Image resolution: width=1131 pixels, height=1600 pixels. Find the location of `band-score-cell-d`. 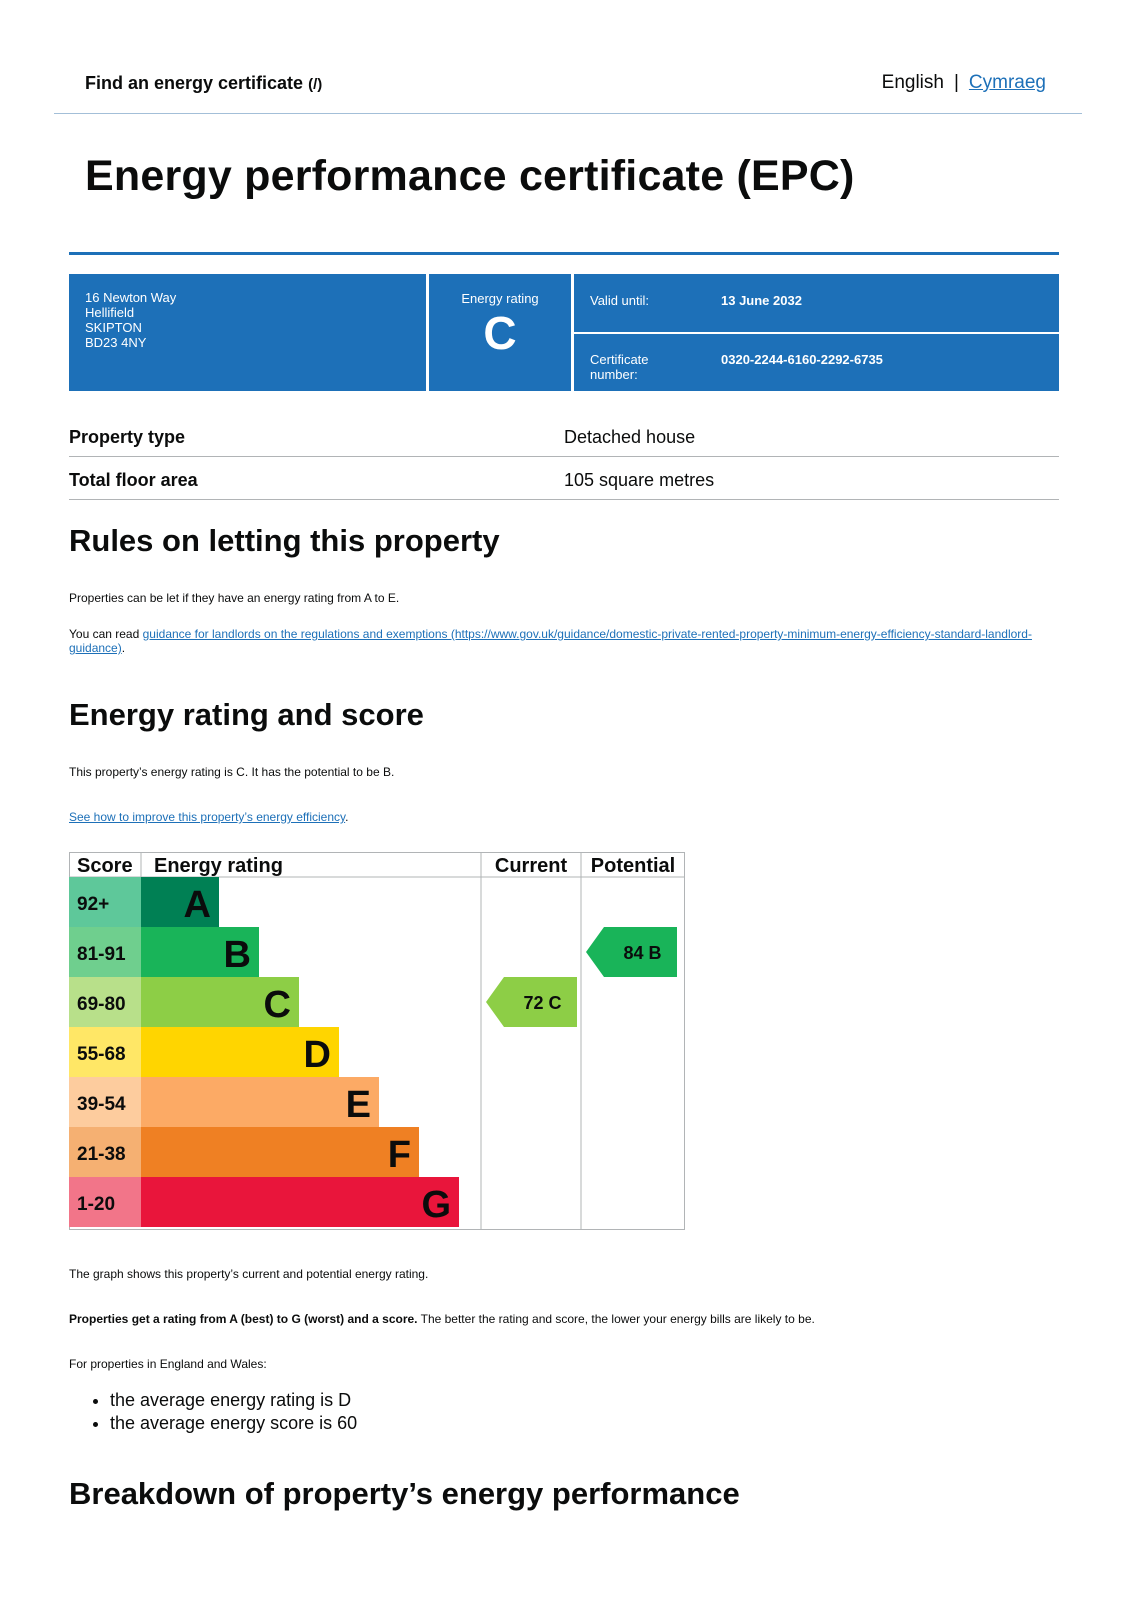

band-score-cell-d is located at coordinates (105, 1052).